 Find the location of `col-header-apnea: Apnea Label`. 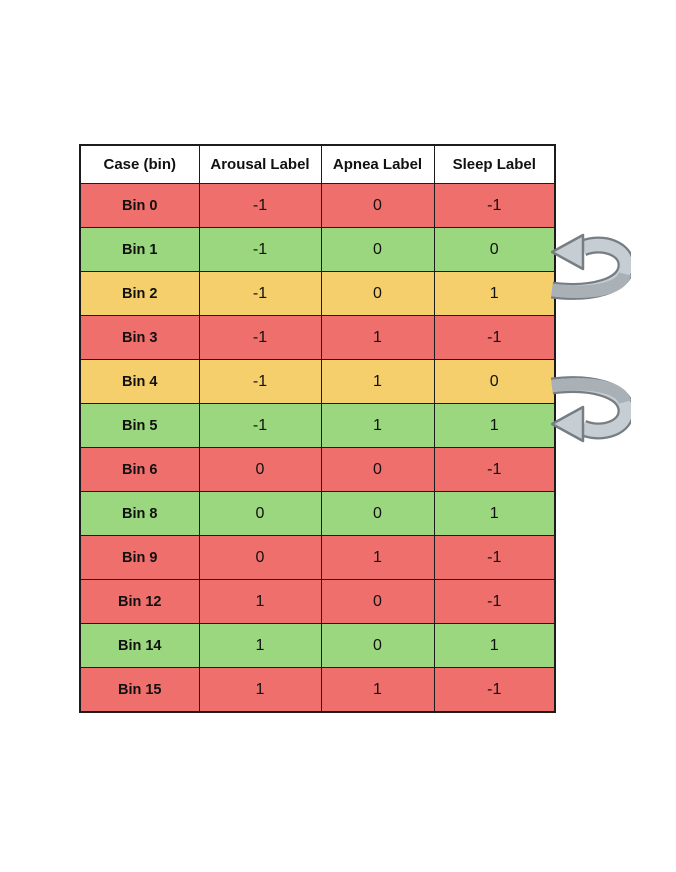

col-header-apnea: Apnea Label is located at coordinates (377, 164).